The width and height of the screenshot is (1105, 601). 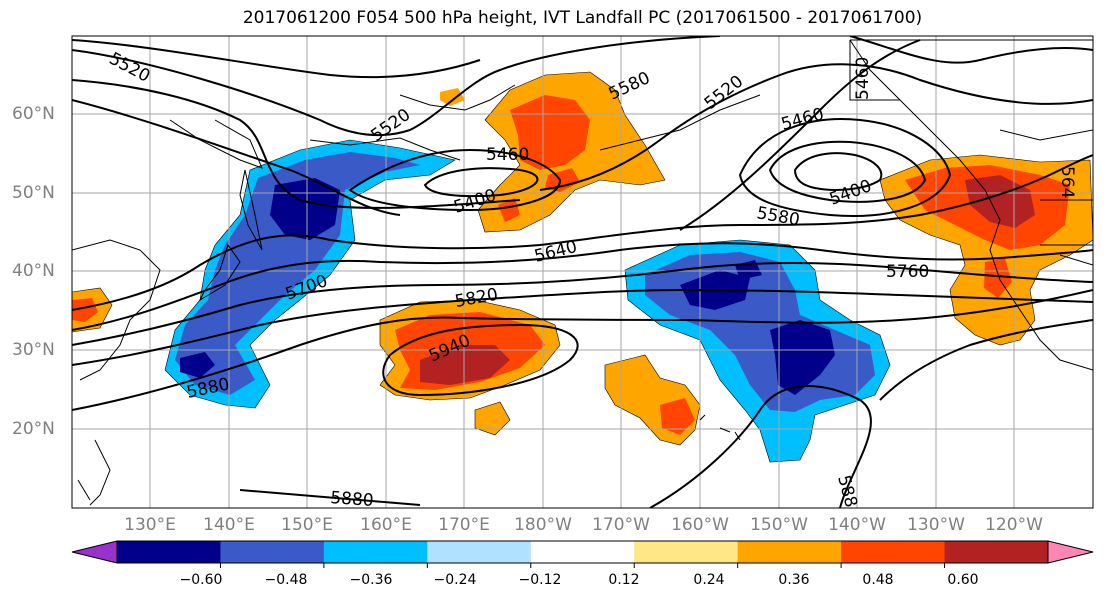 What do you see at coordinates (794, 580) in the screenshot?
I see `colorbar-tick-label: 0.36` at bounding box center [794, 580].